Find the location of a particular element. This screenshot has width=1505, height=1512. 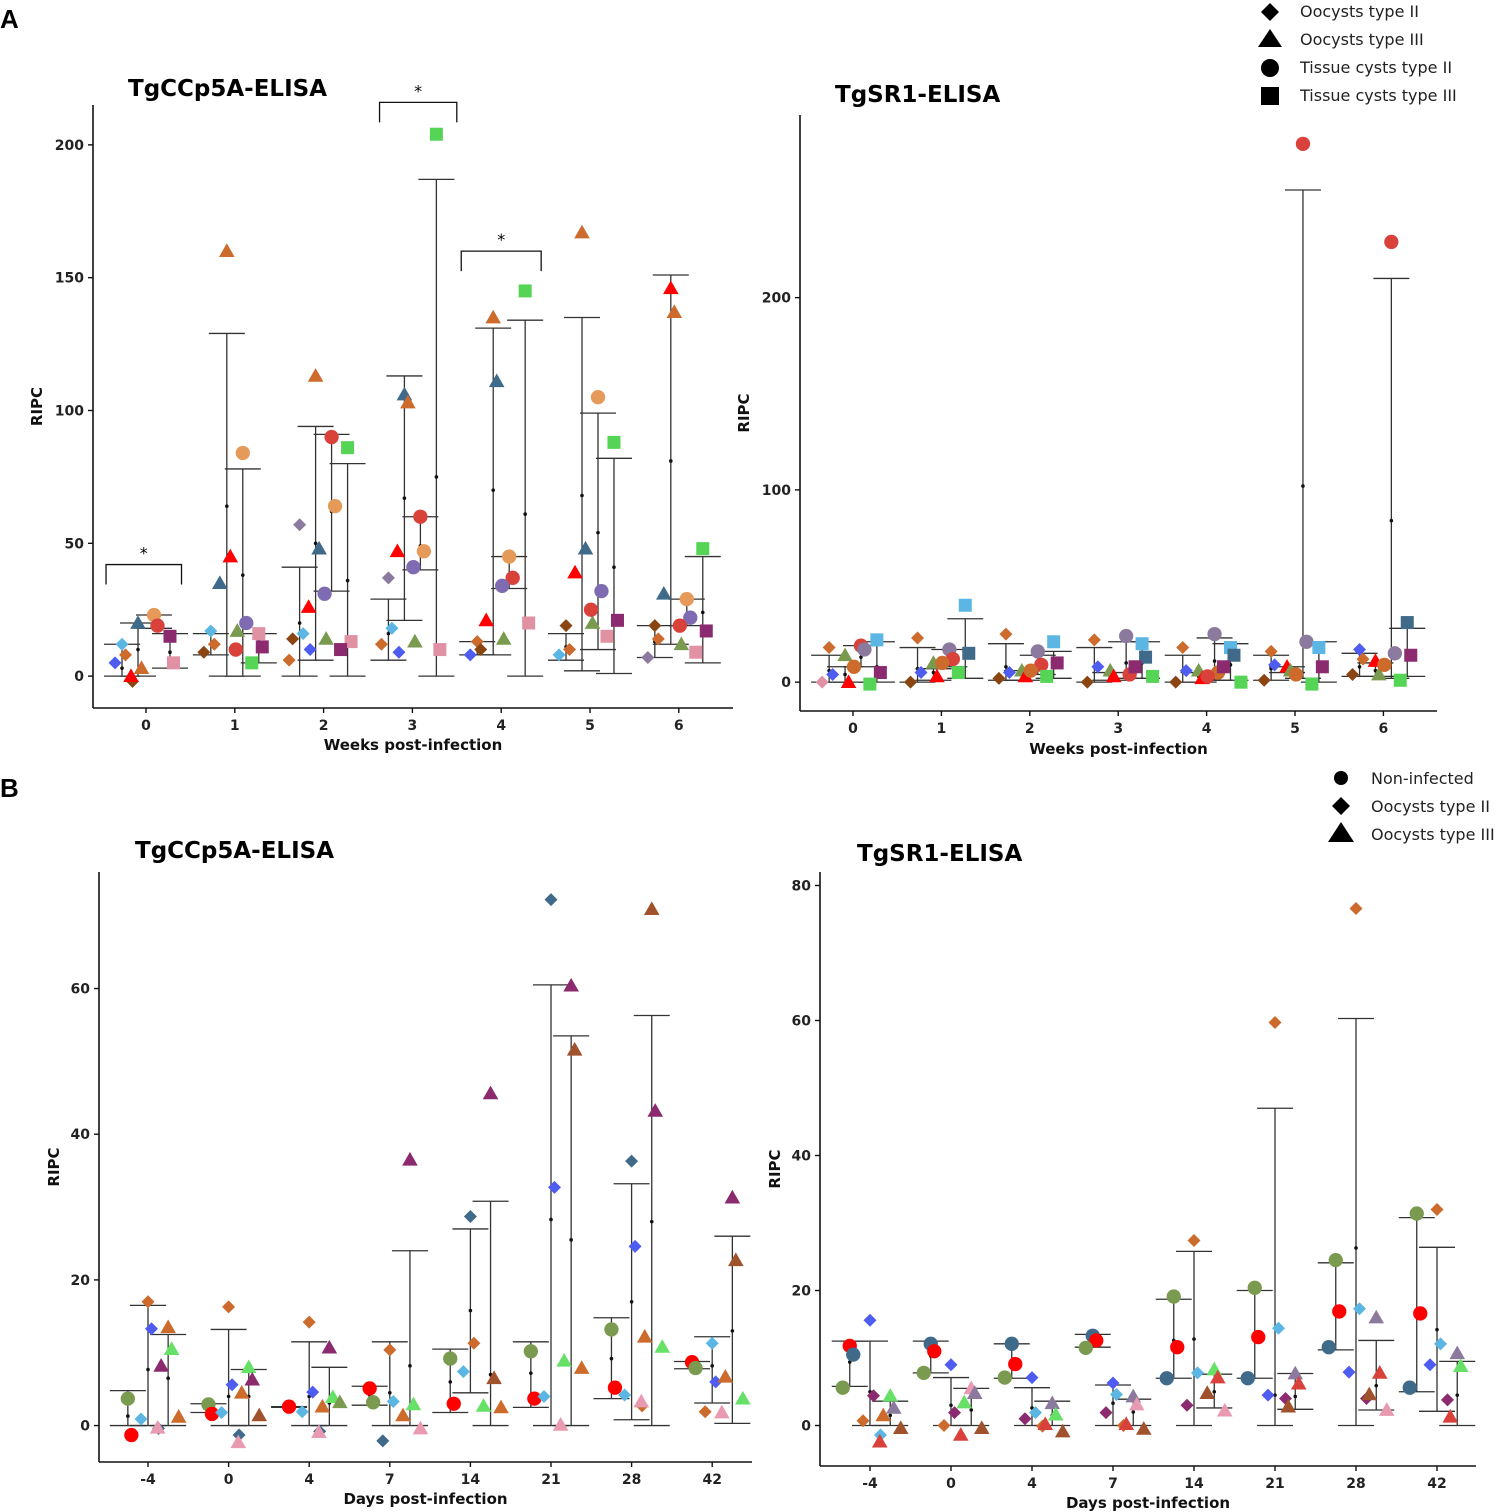

circle-icon is located at coordinates (1270, 68).